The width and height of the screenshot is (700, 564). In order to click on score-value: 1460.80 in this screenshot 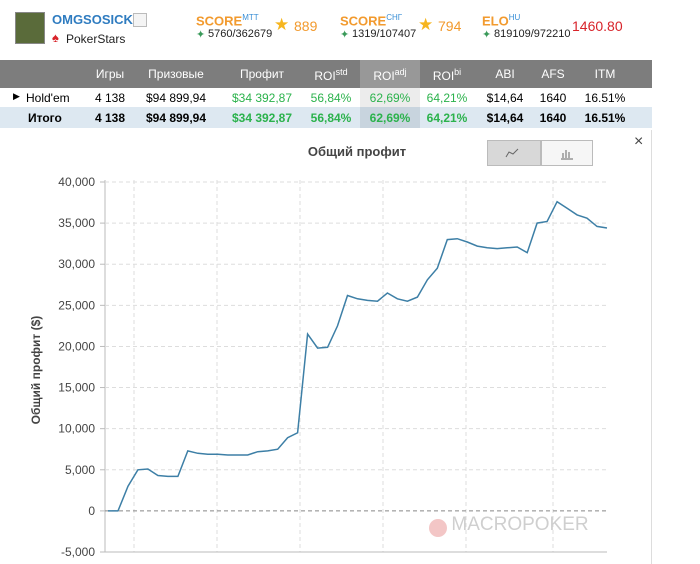, I will do `click(597, 26)`.